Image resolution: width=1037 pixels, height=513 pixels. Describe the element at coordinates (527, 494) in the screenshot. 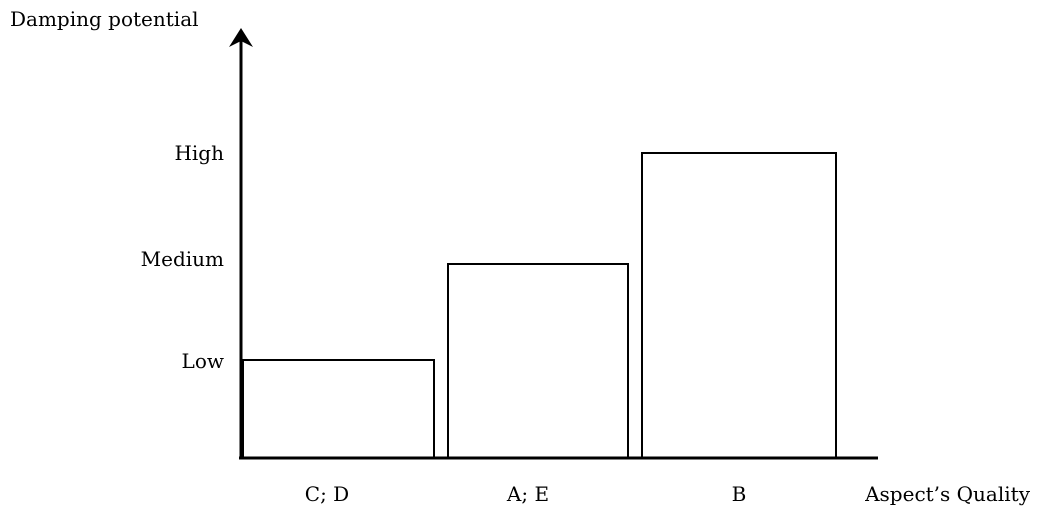

I see `x-tick-label-ae: A; E` at that location.